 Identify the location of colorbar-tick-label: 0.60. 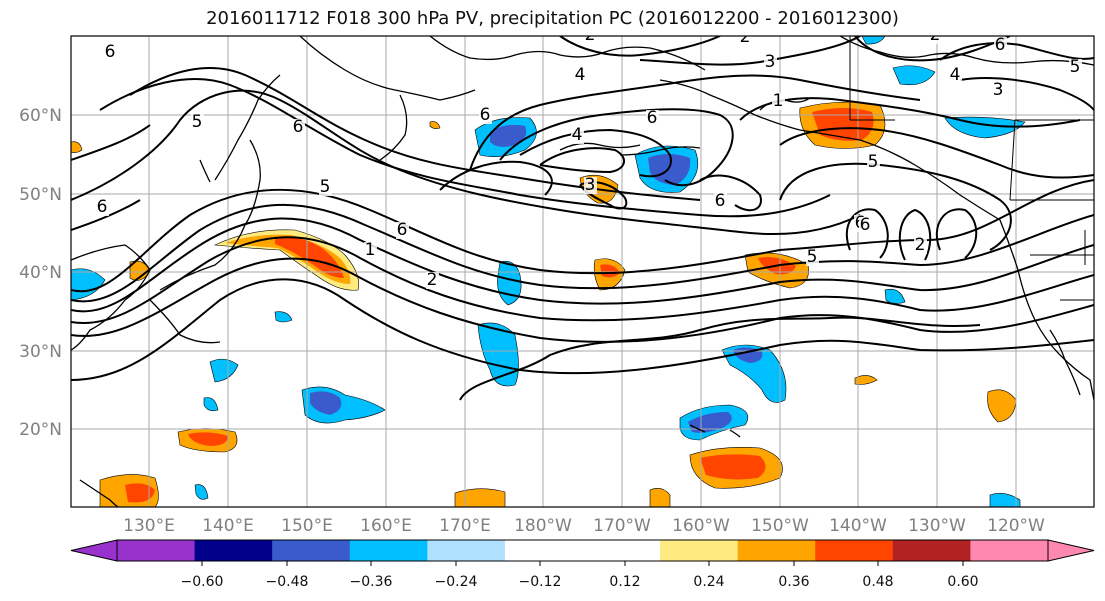
(962, 582).